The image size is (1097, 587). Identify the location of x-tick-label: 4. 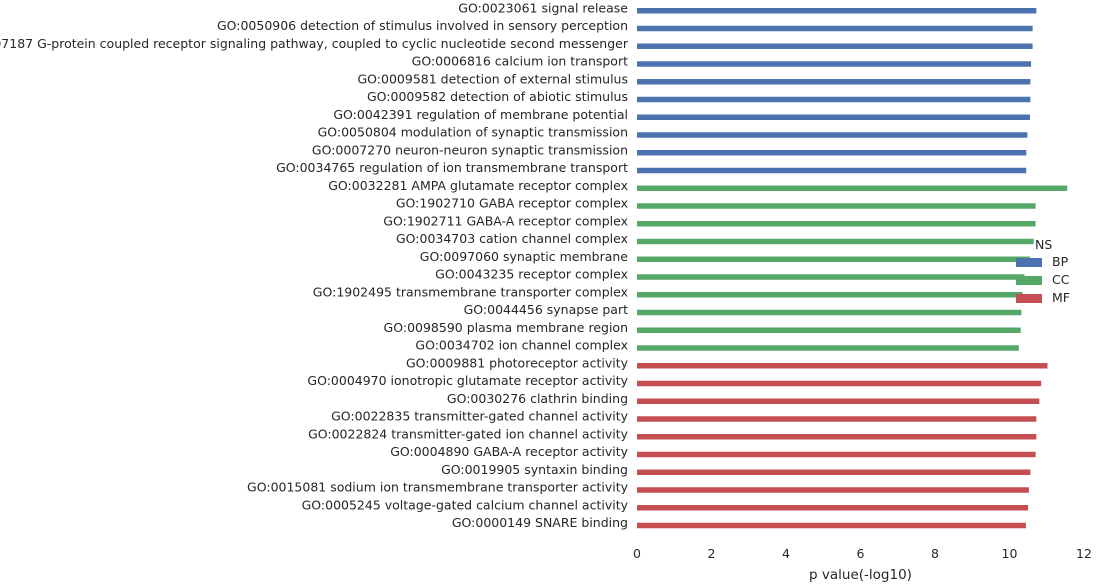
(786, 553).